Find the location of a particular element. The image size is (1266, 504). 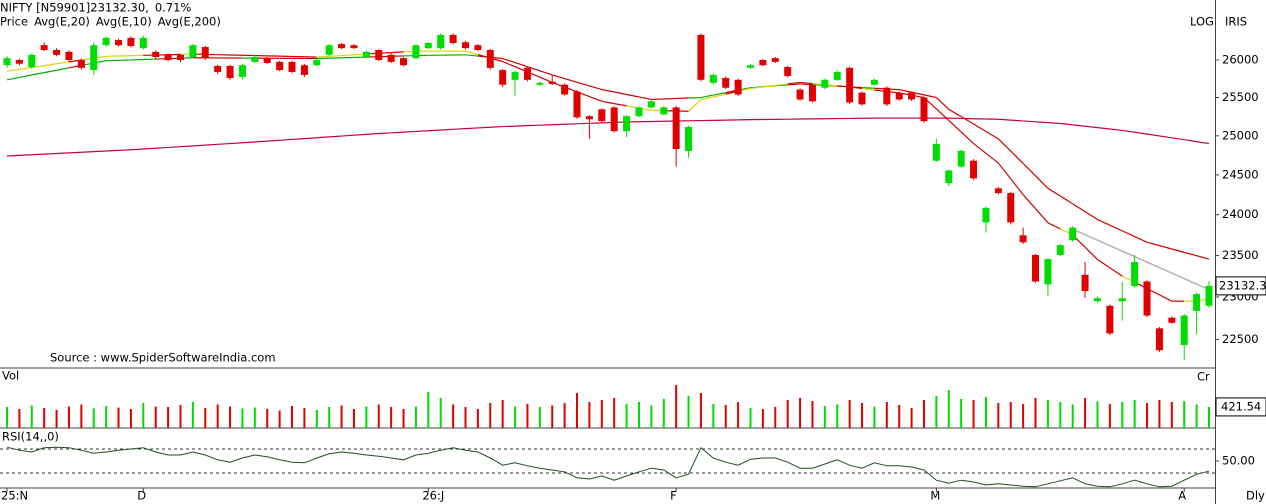

scale-label: LOG is located at coordinates (1202, 22).